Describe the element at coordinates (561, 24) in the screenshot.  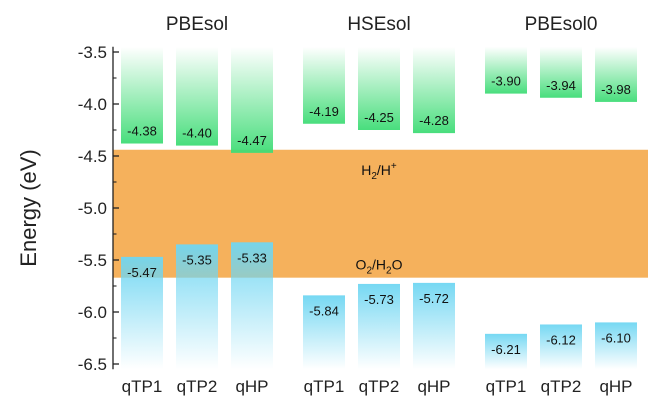
I see `method-title: PBEsol0` at that location.